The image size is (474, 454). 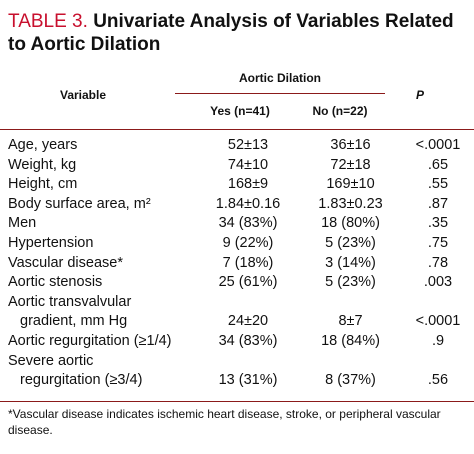 I want to click on yes-cell: 13 (31%), so click(x=248, y=380).